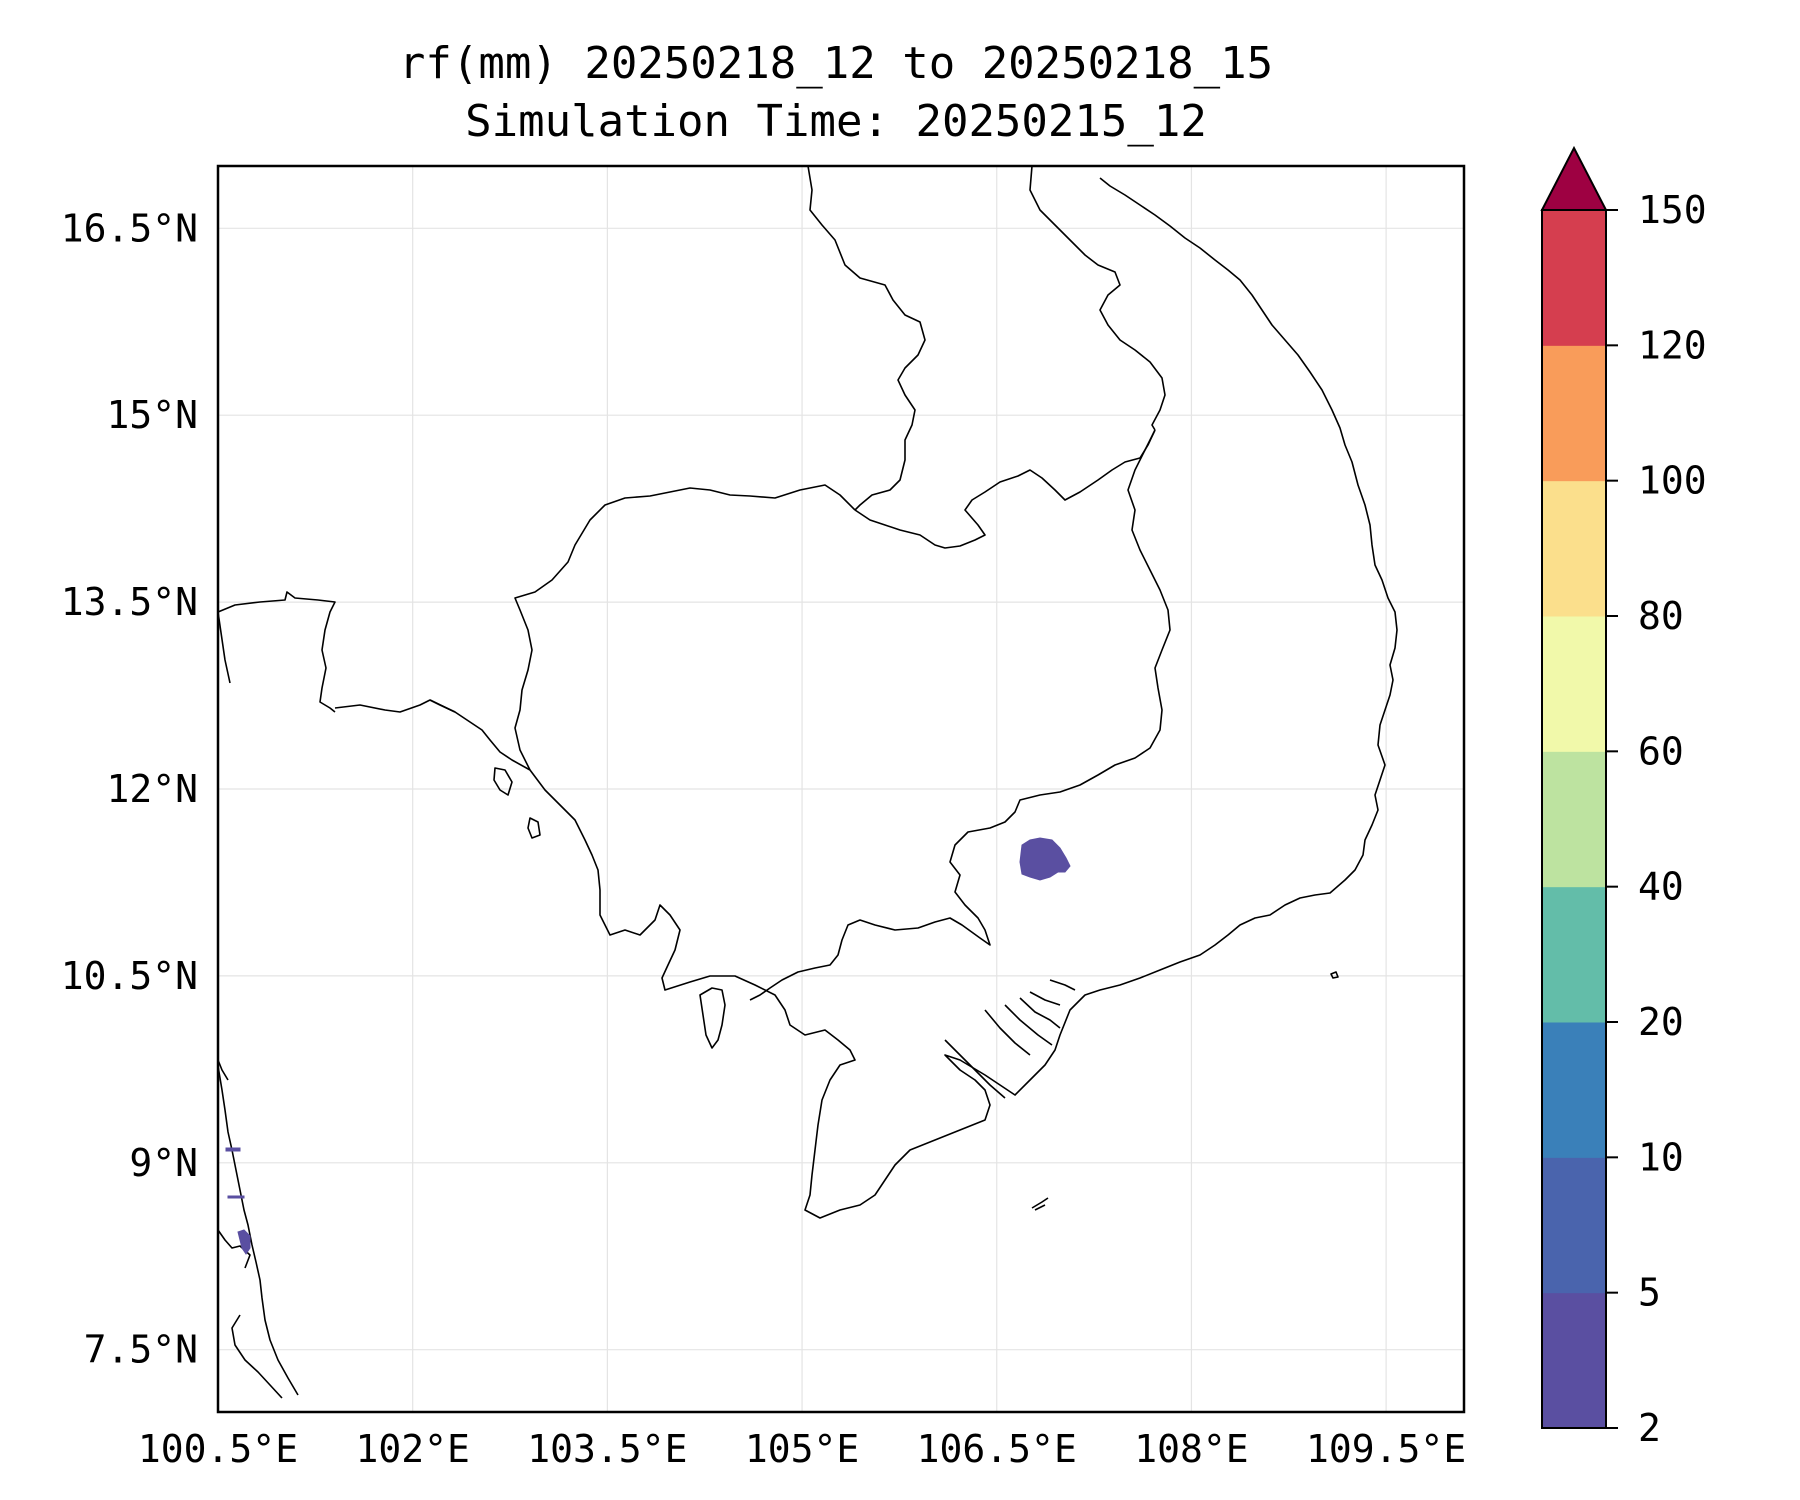  What do you see at coordinates (129, 228) in the screenshot?
I see `latitude-tick-label: 16.5°N` at bounding box center [129, 228].